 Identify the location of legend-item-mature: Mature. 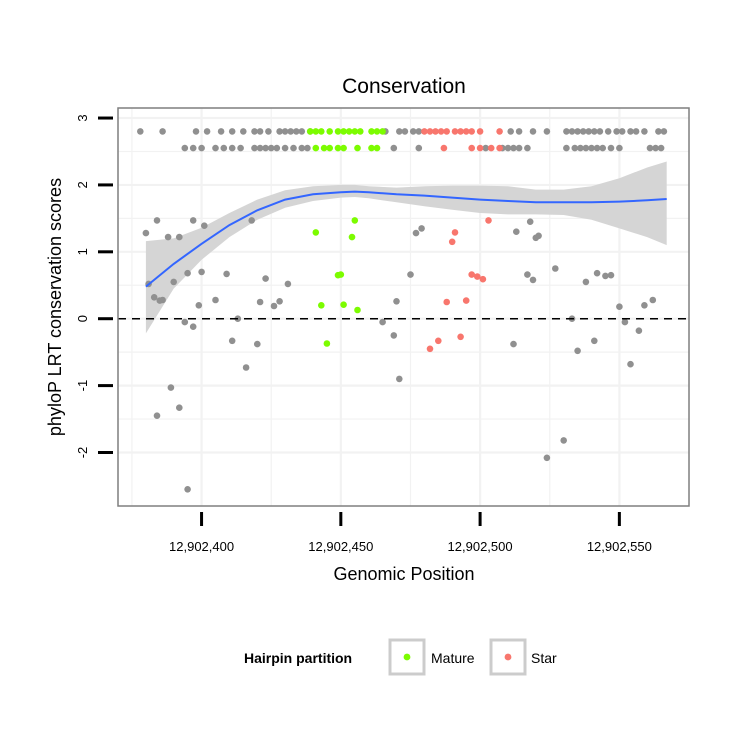
(431, 657).